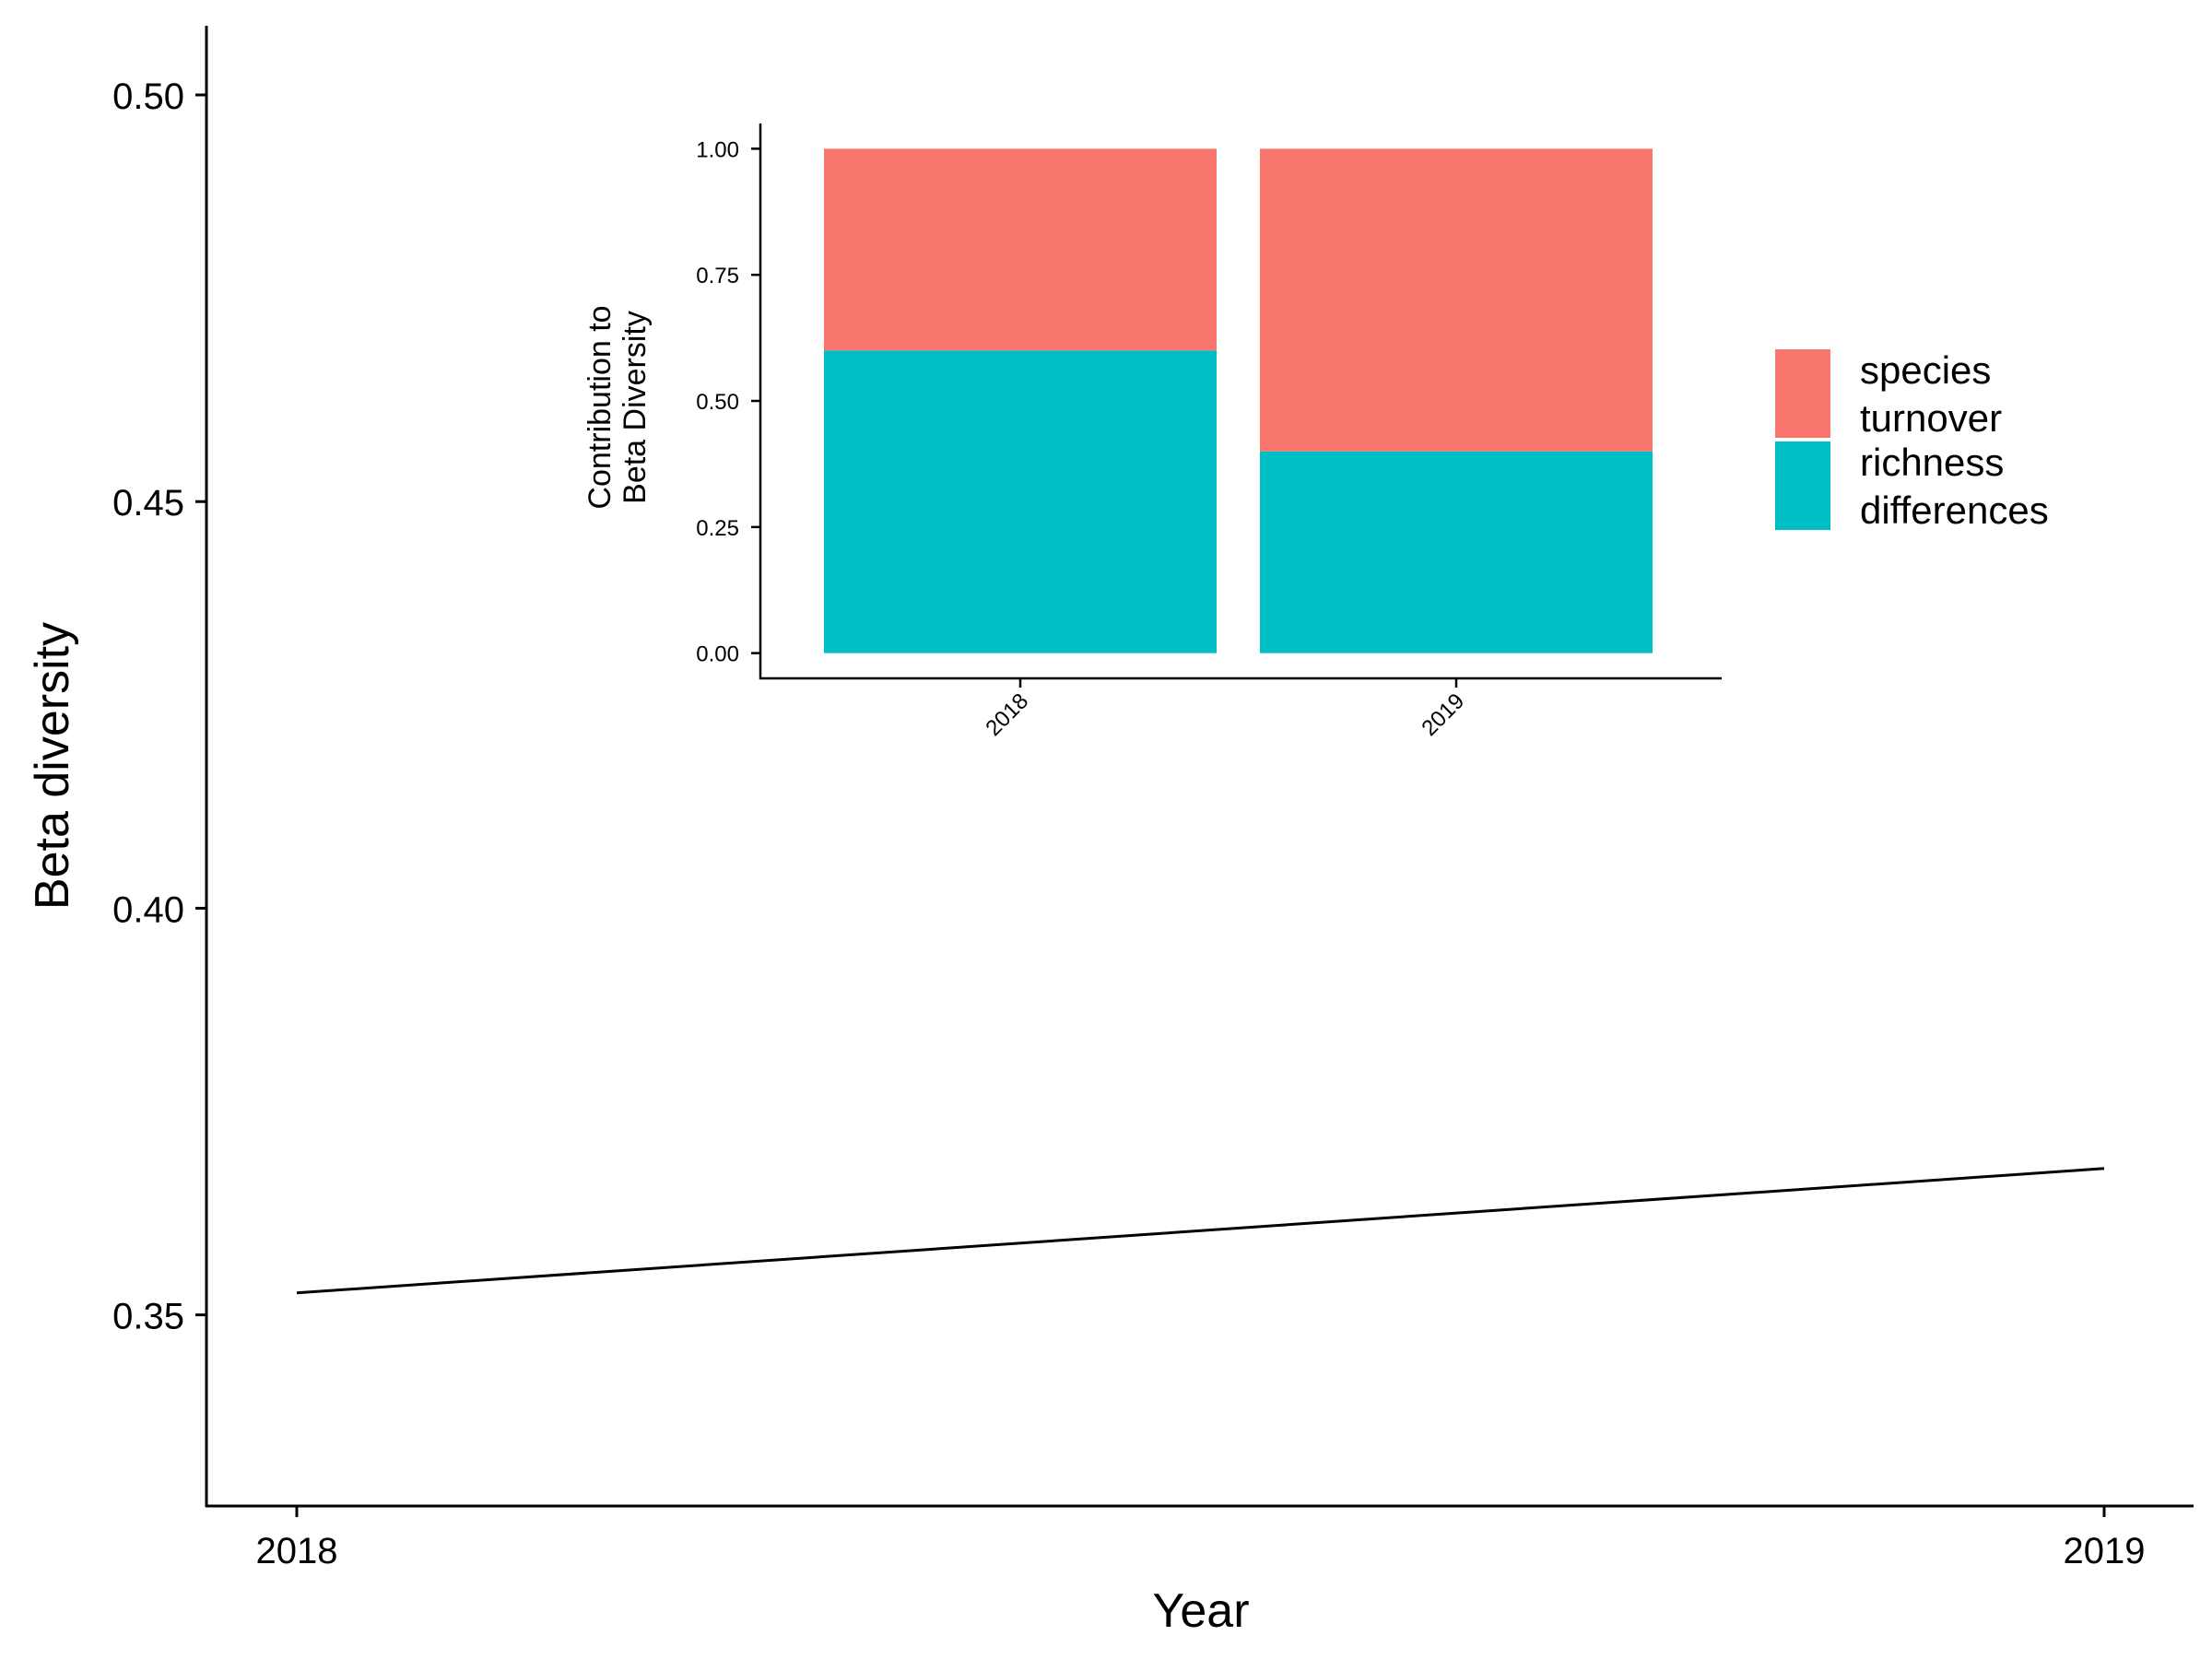  I want to click on inset-y-ticks: 0.00 0.25 0.50 0.75 1.00, so click(728, 402).